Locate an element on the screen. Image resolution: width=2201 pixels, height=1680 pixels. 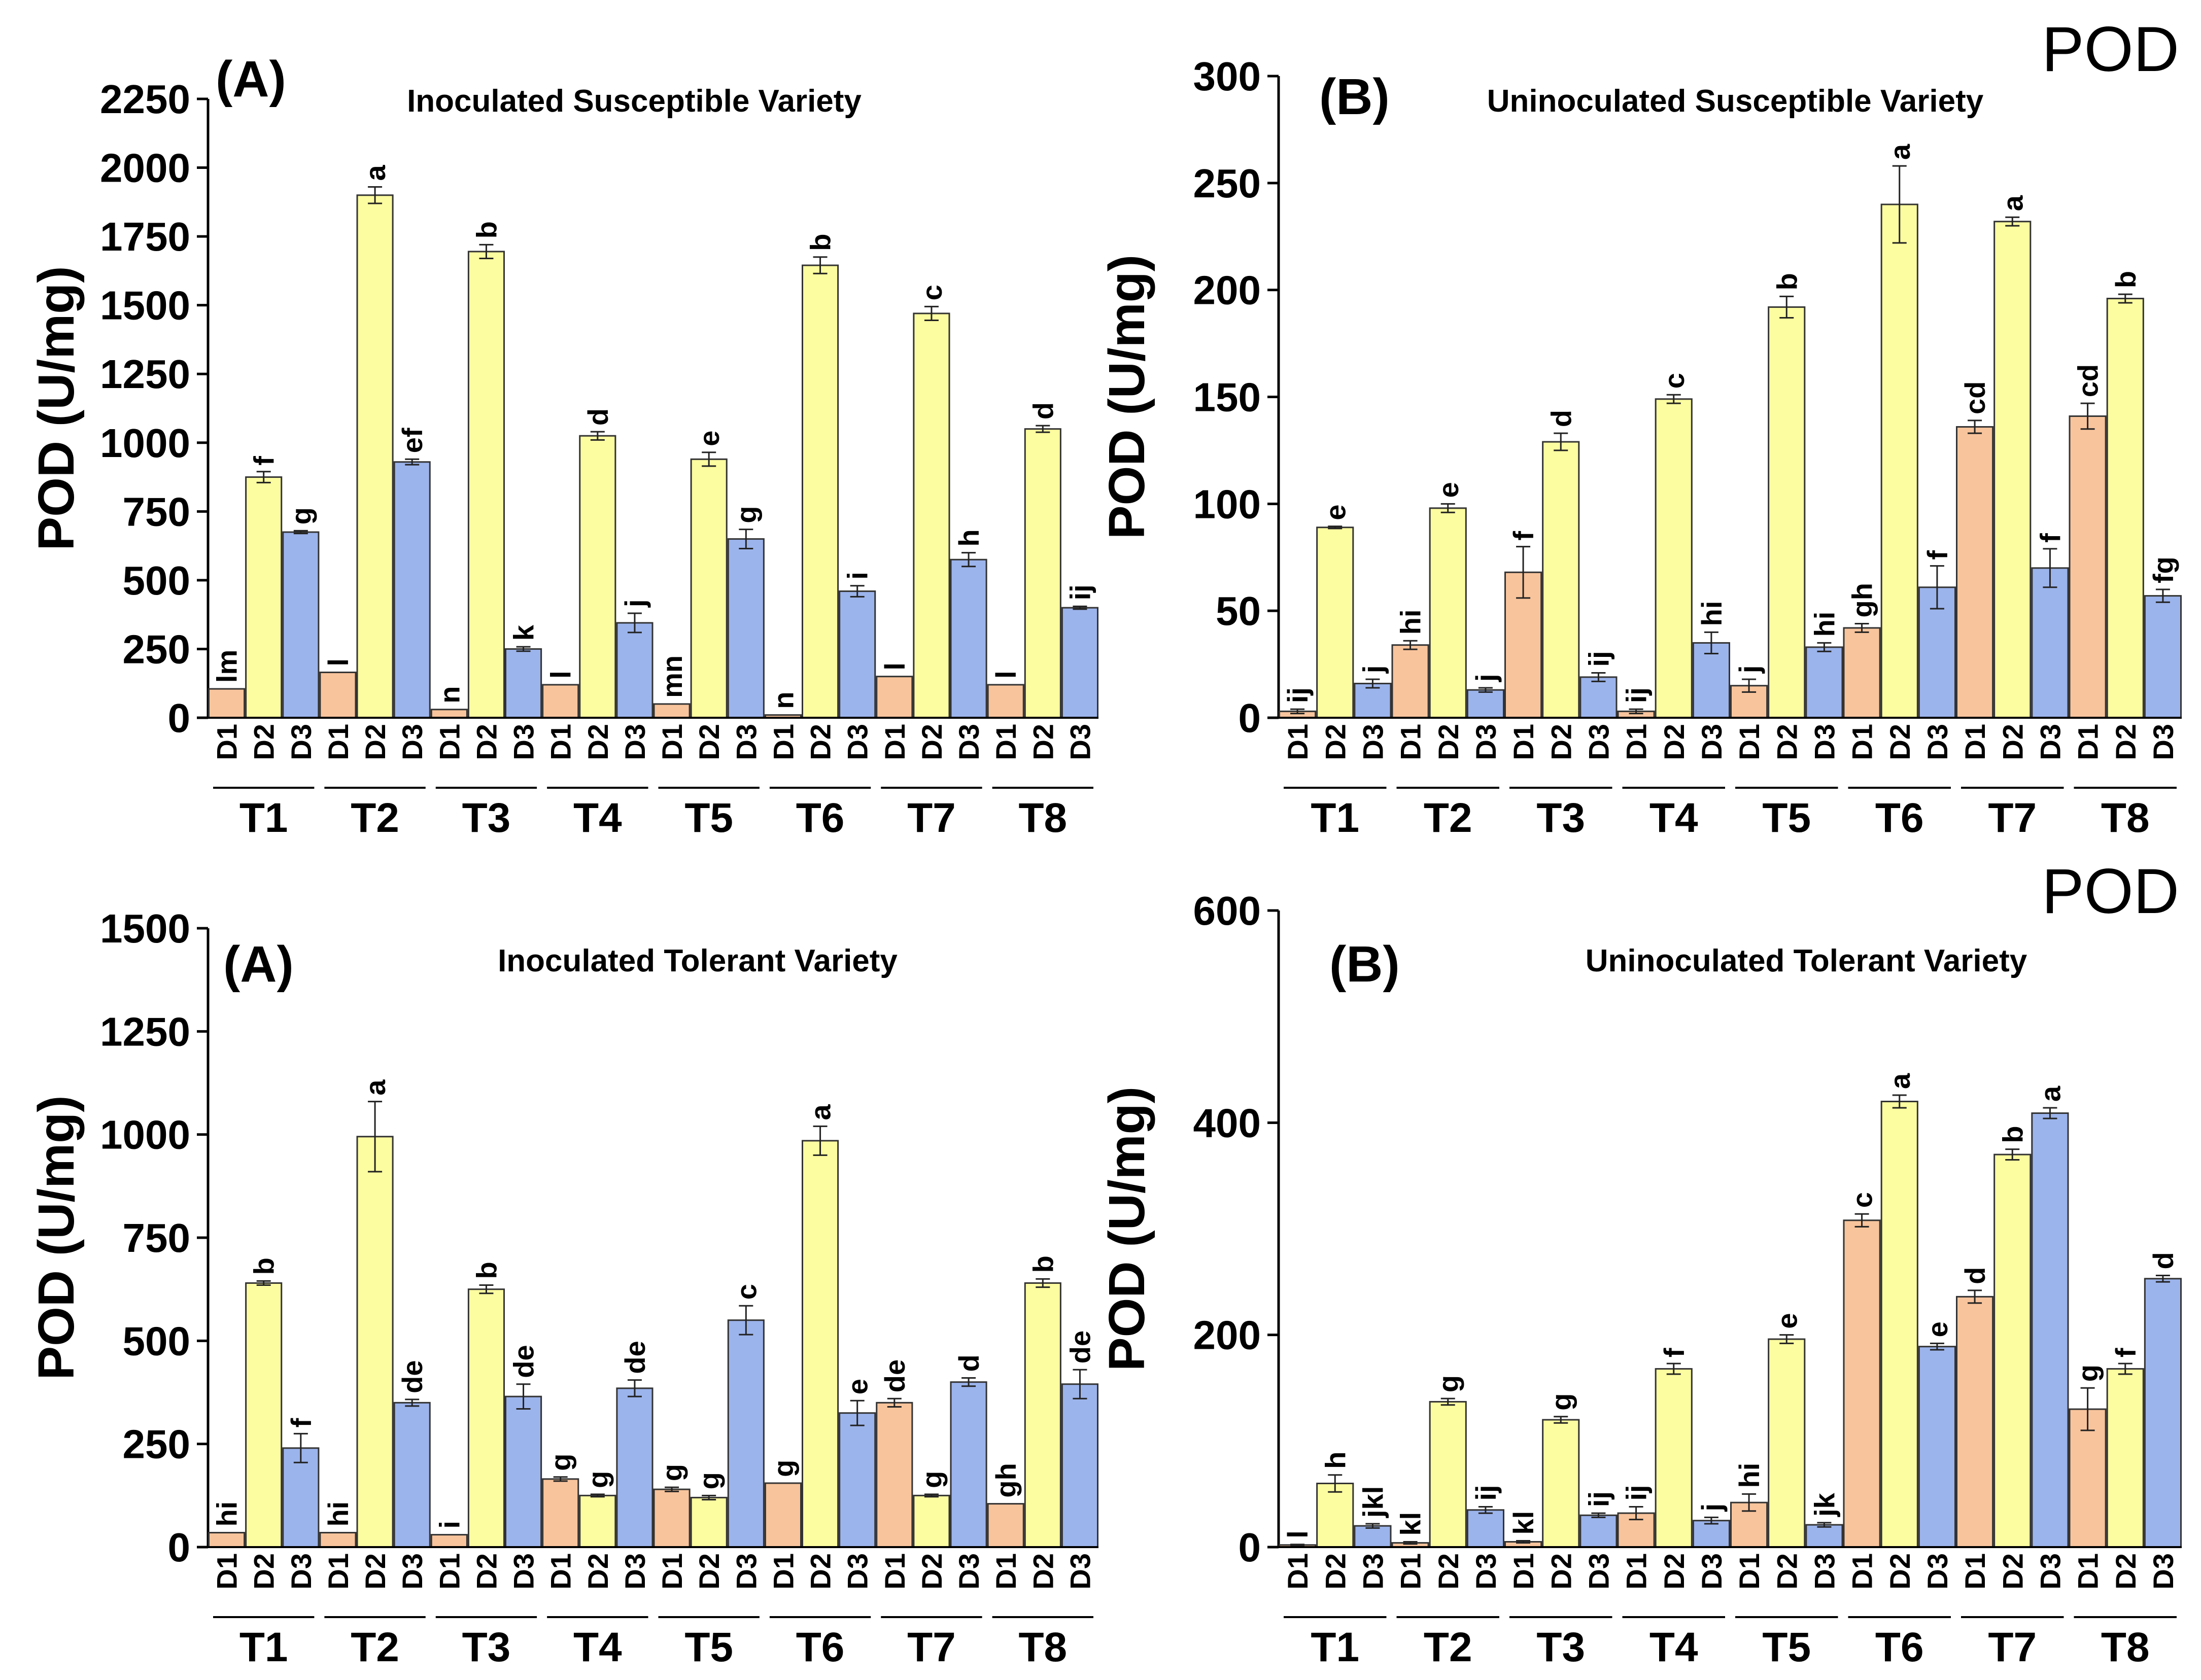
significance-letter: d is located at coordinates (969, 1363).